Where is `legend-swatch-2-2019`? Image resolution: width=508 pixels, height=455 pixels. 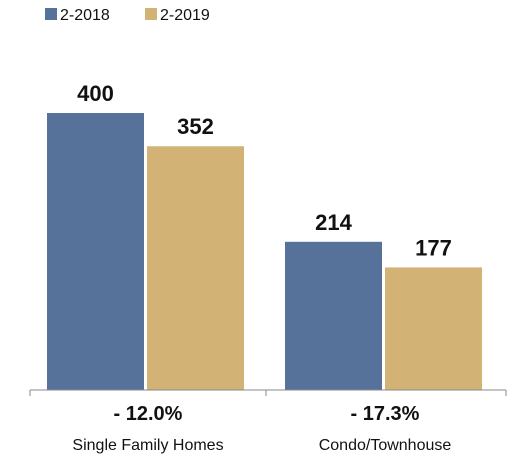
legend-swatch-2-2019 is located at coordinates (151, 14).